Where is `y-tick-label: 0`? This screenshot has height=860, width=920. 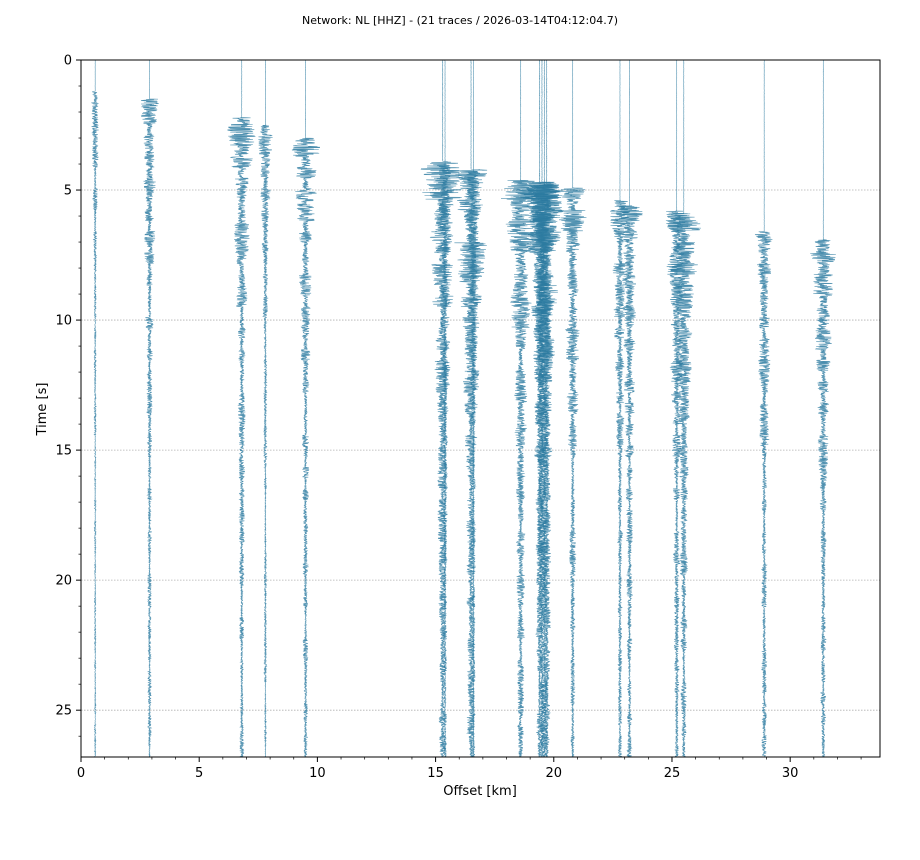
y-tick-label: 0 is located at coordinates (68, 61).